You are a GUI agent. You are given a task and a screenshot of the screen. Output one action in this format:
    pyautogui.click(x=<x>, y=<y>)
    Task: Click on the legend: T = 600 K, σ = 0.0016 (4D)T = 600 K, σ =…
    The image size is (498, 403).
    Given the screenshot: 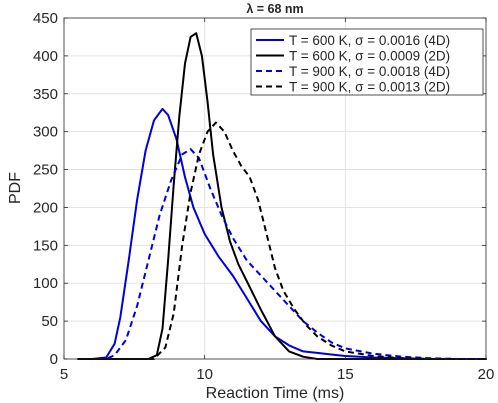 What is the action you would take?
    pyautogui.click(x=367, y=62)
    